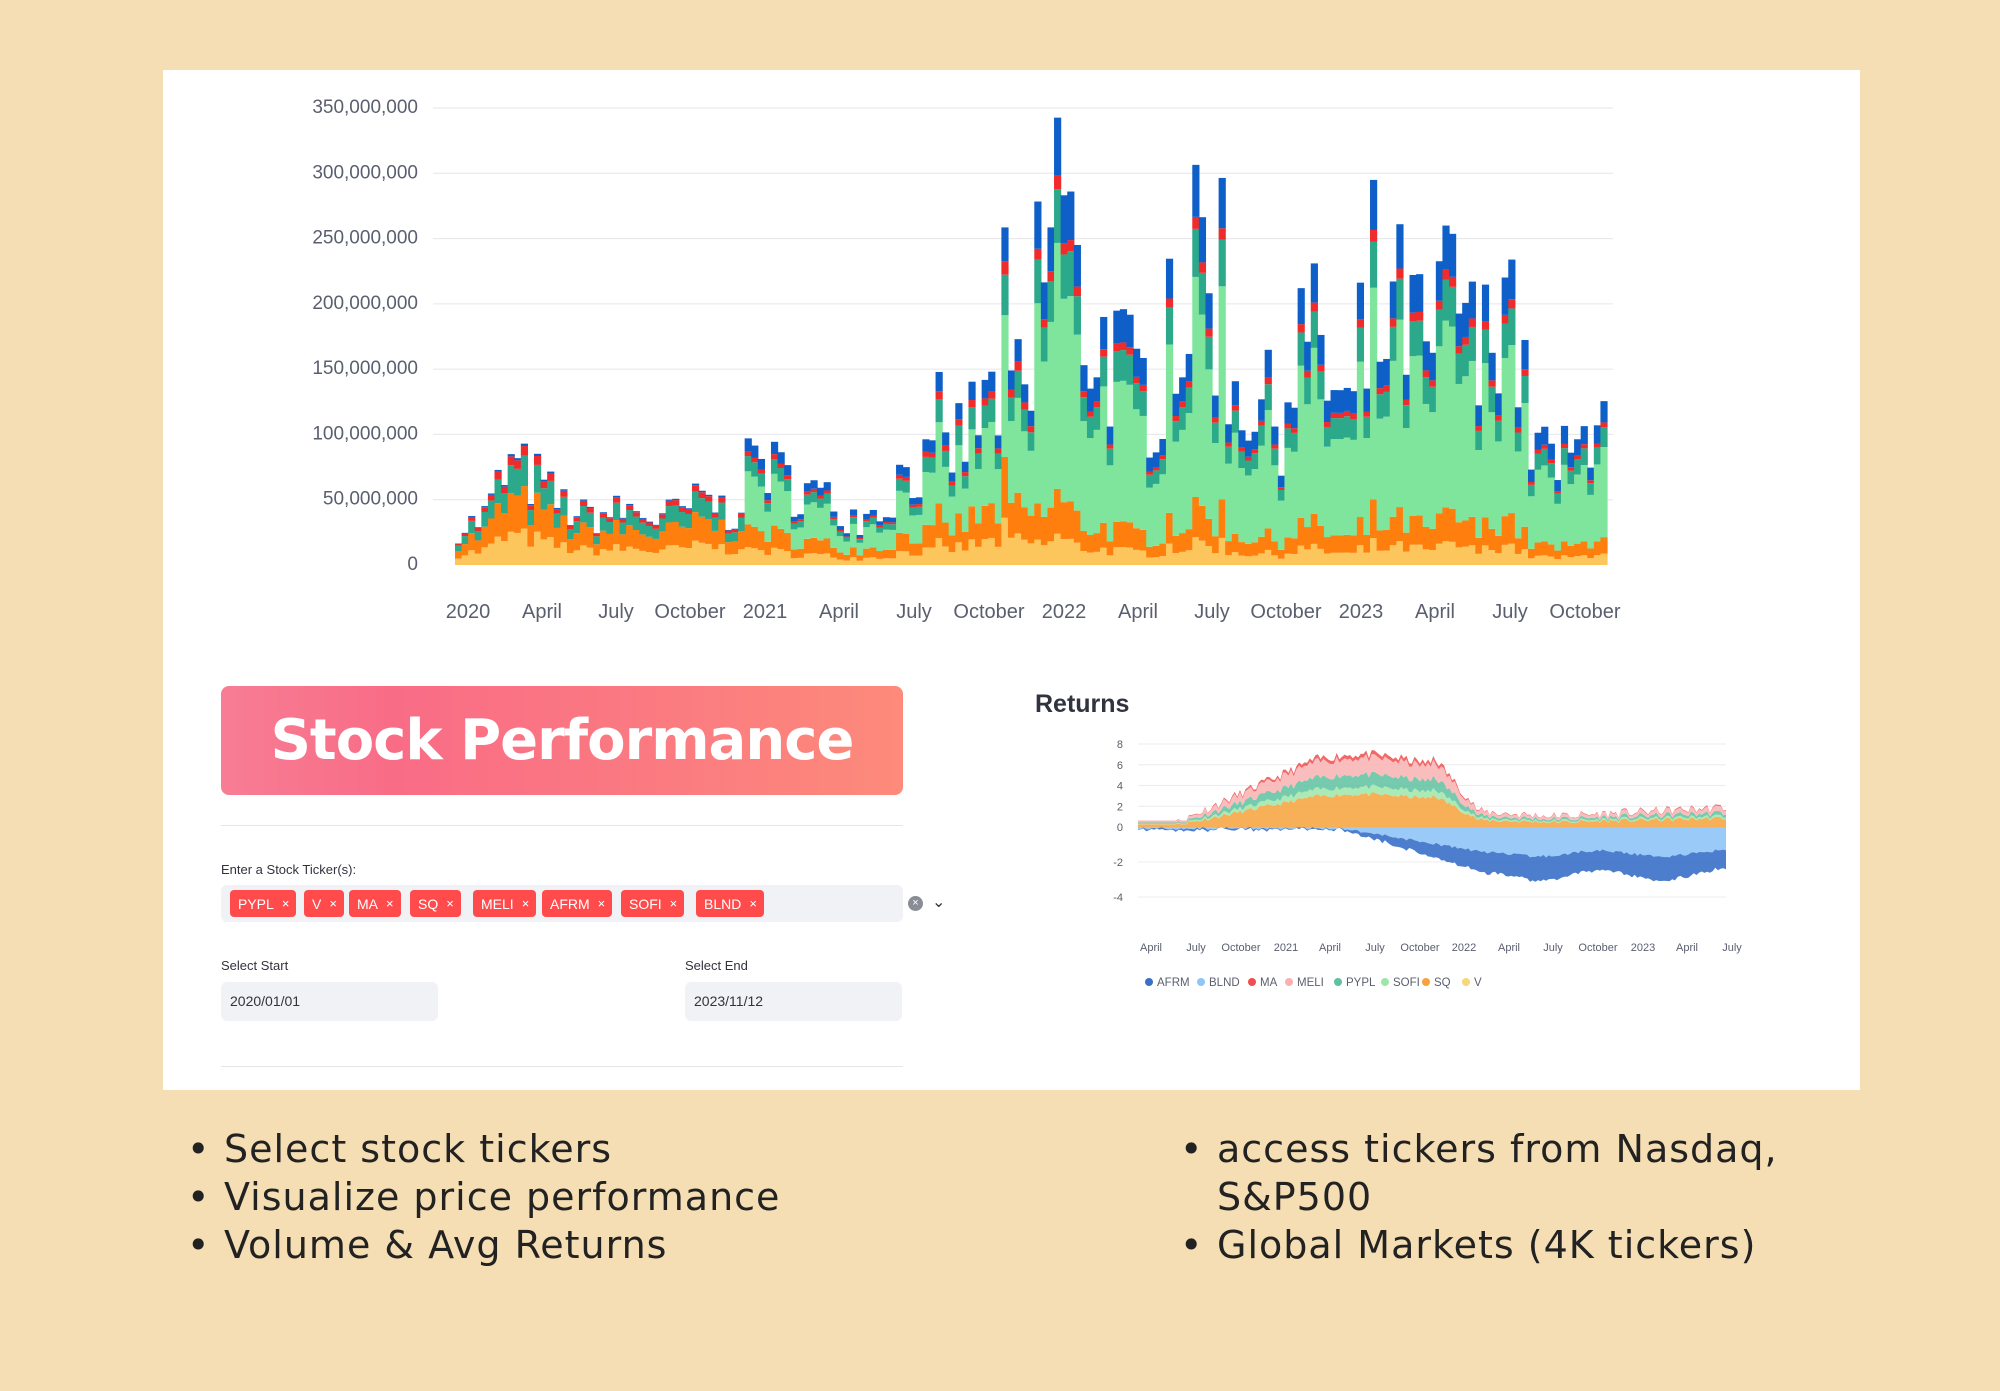  Describe the element at coordinates (915, 903) in the screenshot. I see `clear-all-icon: ×` at that location.